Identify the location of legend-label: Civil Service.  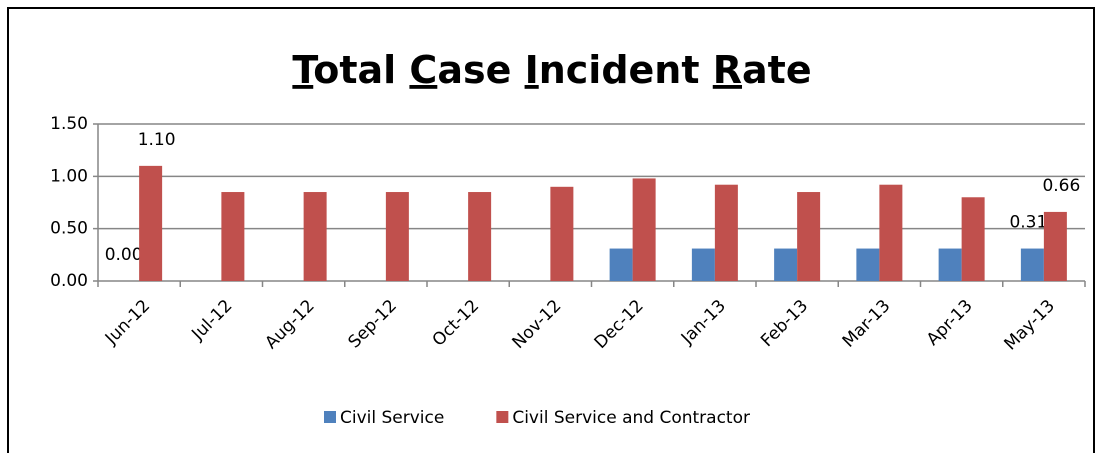
(392, 418).